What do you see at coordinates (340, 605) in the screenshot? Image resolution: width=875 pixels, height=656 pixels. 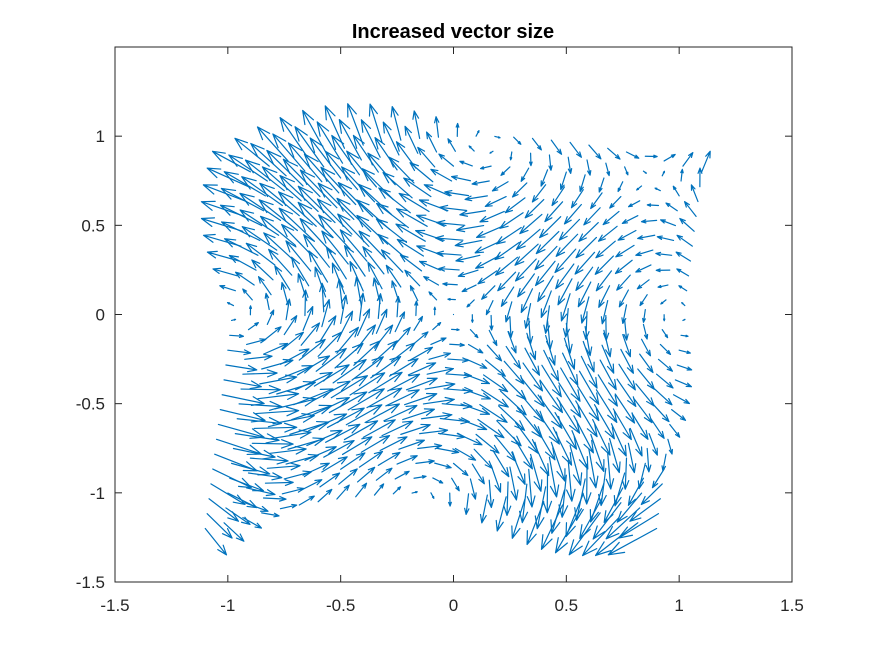 I see `x-tick-label: -0.5` at bounding box center [340, 605].